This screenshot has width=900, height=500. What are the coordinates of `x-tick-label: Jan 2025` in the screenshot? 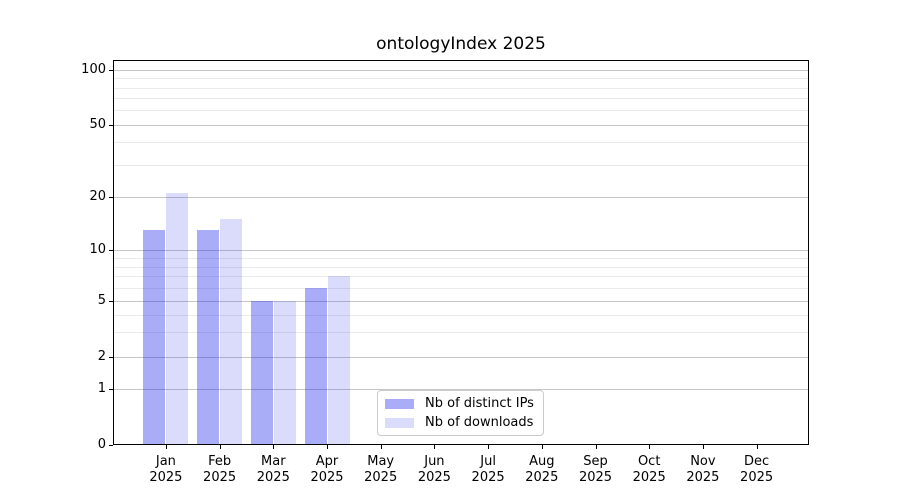 It's located at (166, 470).